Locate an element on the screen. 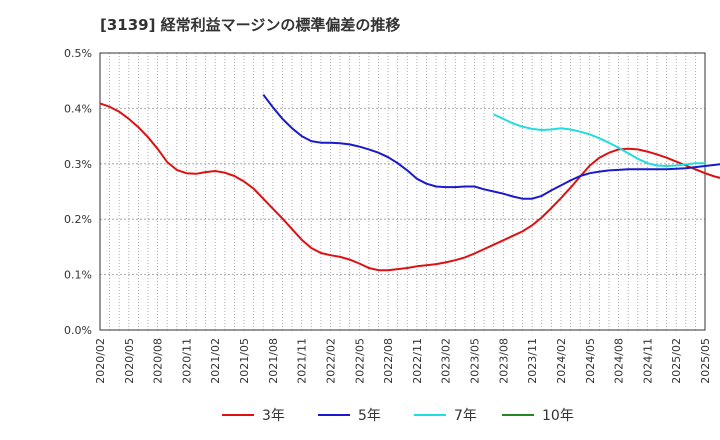 The width and height of the screenshot is (720, 440). legend-label: 5年 is located at coordinates (369, 416).